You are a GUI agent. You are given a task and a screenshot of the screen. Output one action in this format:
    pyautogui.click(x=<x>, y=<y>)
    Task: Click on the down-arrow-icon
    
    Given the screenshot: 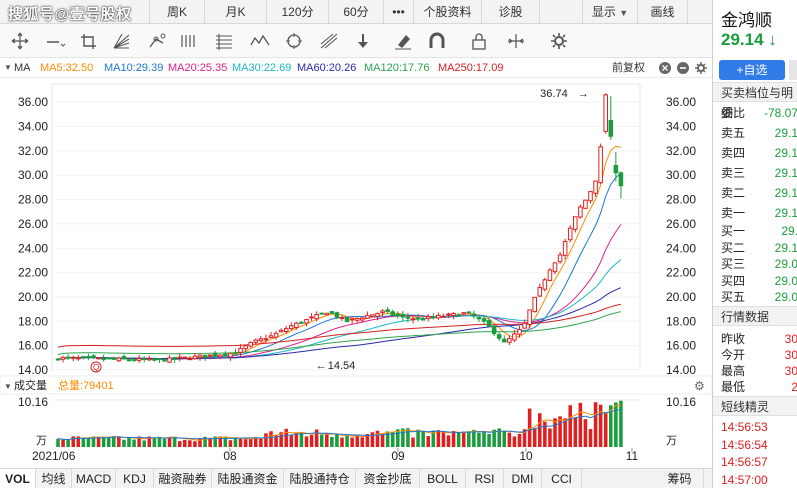 What is the action you would take?
    pyautogui.click(x=363, y=41)
    